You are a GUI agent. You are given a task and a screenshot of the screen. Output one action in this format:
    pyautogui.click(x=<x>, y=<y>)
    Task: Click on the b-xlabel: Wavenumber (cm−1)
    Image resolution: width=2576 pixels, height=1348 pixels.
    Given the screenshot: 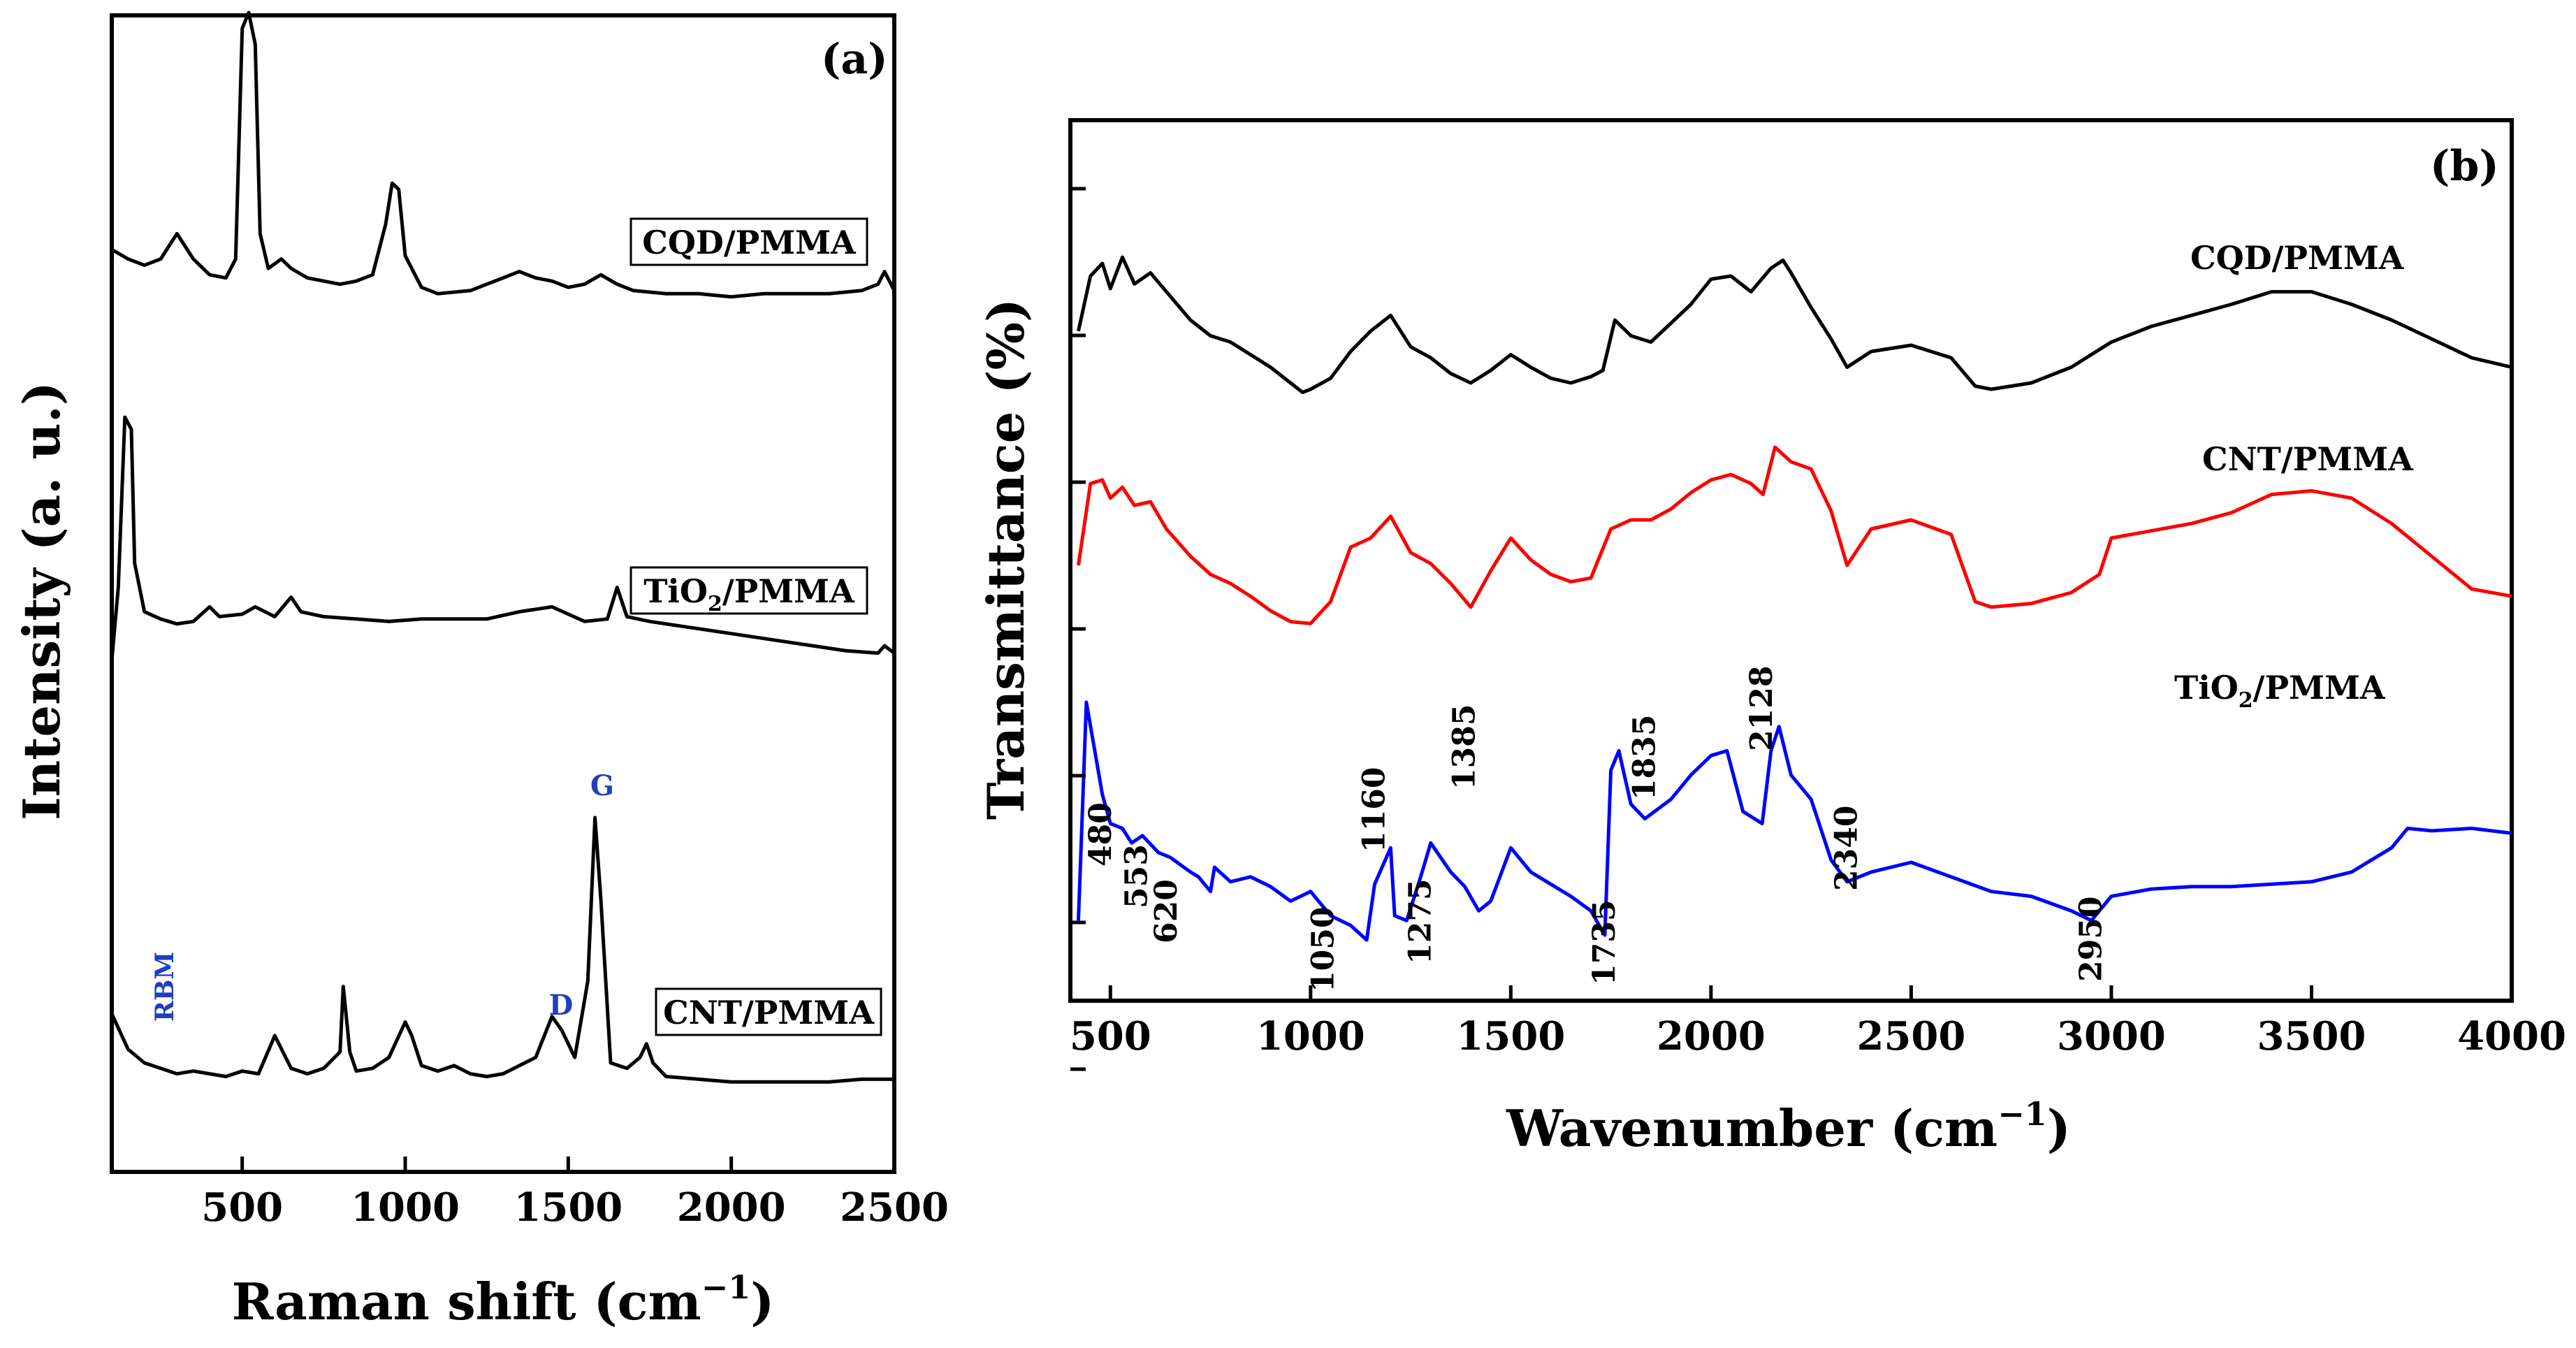 What is the action you would take?
    pyautogui.click(x=1789, y=1126)
    